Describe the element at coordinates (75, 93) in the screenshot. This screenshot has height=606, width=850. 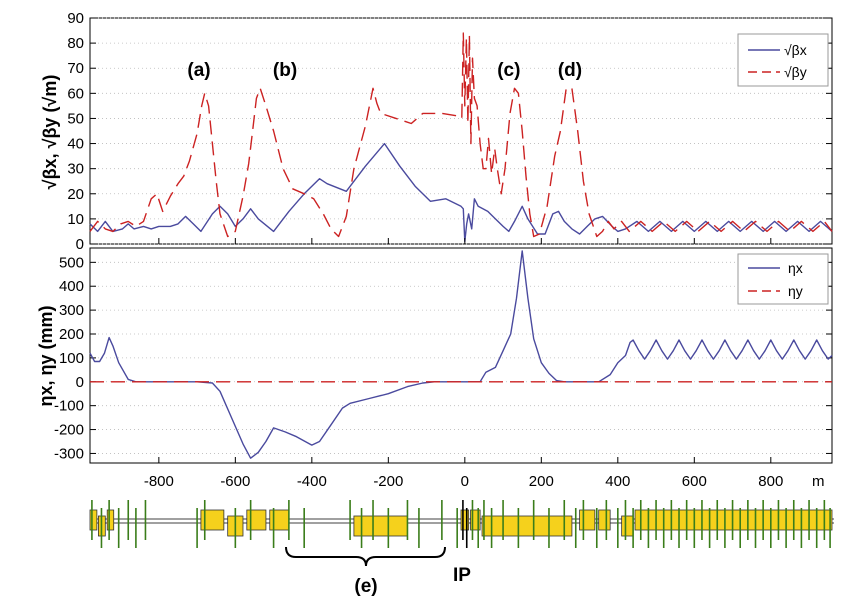
I see `y-tick-label: 60` at that location.